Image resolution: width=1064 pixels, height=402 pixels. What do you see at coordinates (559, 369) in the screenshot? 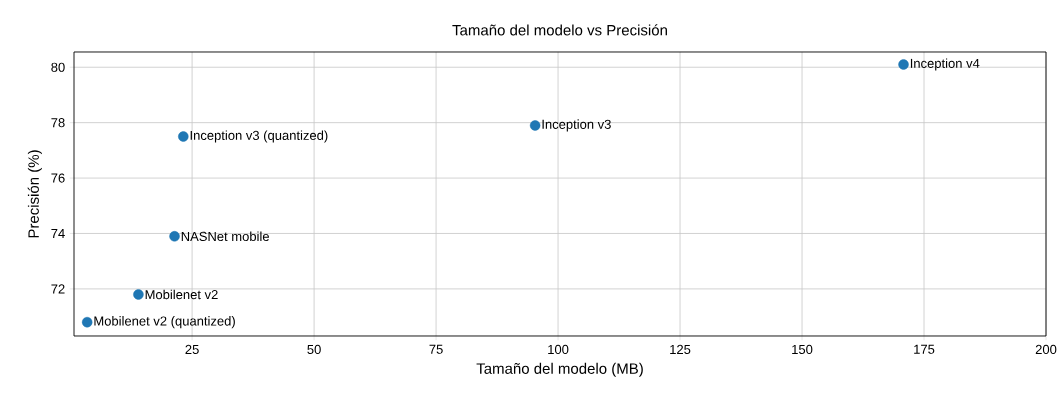
I see `x-axis-title: Tamaño del modelo (MB)` at bounding box center [559, 369].